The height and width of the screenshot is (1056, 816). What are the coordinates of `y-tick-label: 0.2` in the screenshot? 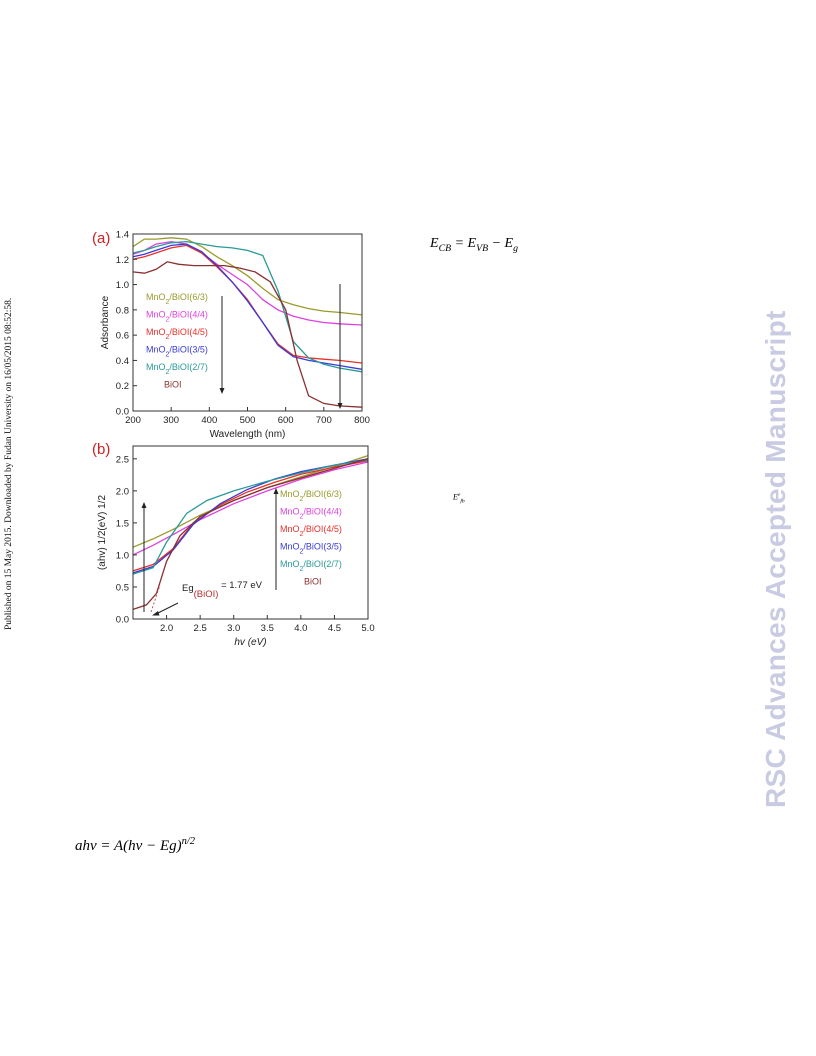 It's located at (122, 386).